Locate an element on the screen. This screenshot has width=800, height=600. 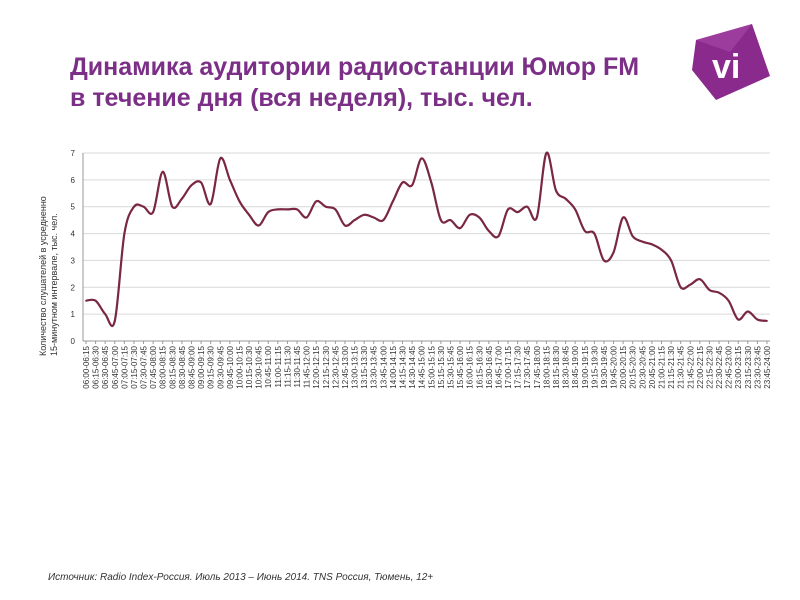
x-tick-label: 11:30-11:45 is located at coordinates (297, 366).